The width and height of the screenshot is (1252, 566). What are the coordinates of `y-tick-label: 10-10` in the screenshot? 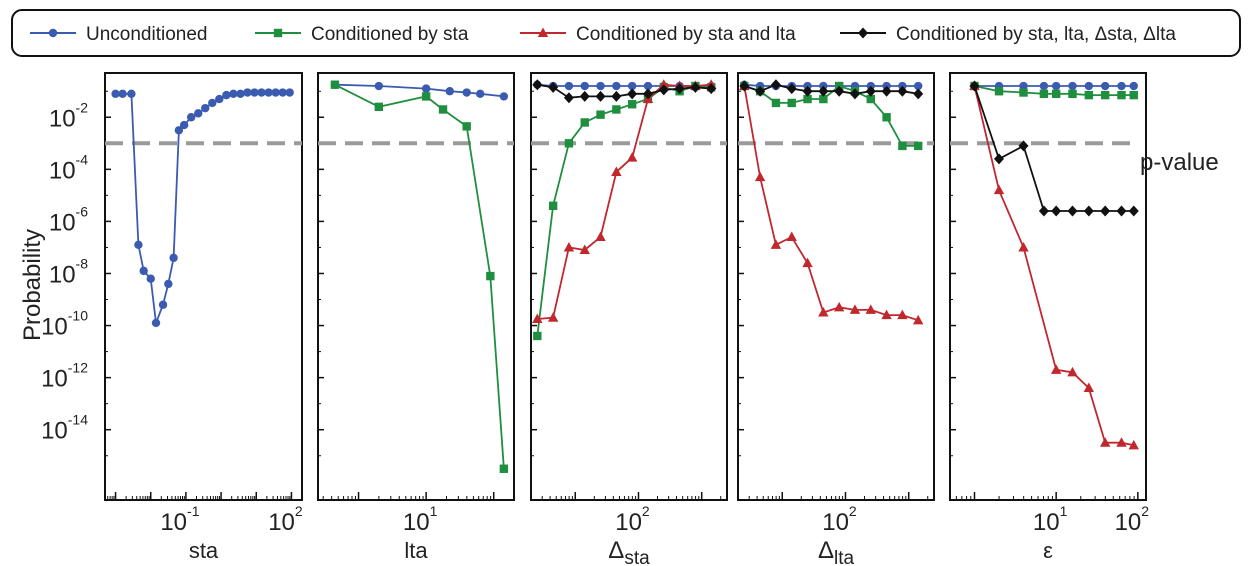 It's located at (64, 324).